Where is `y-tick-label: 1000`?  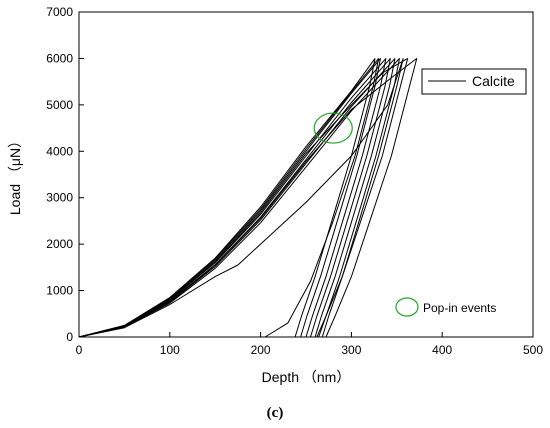 y-tick-label: 1000 is located at coordinates (59, 291).